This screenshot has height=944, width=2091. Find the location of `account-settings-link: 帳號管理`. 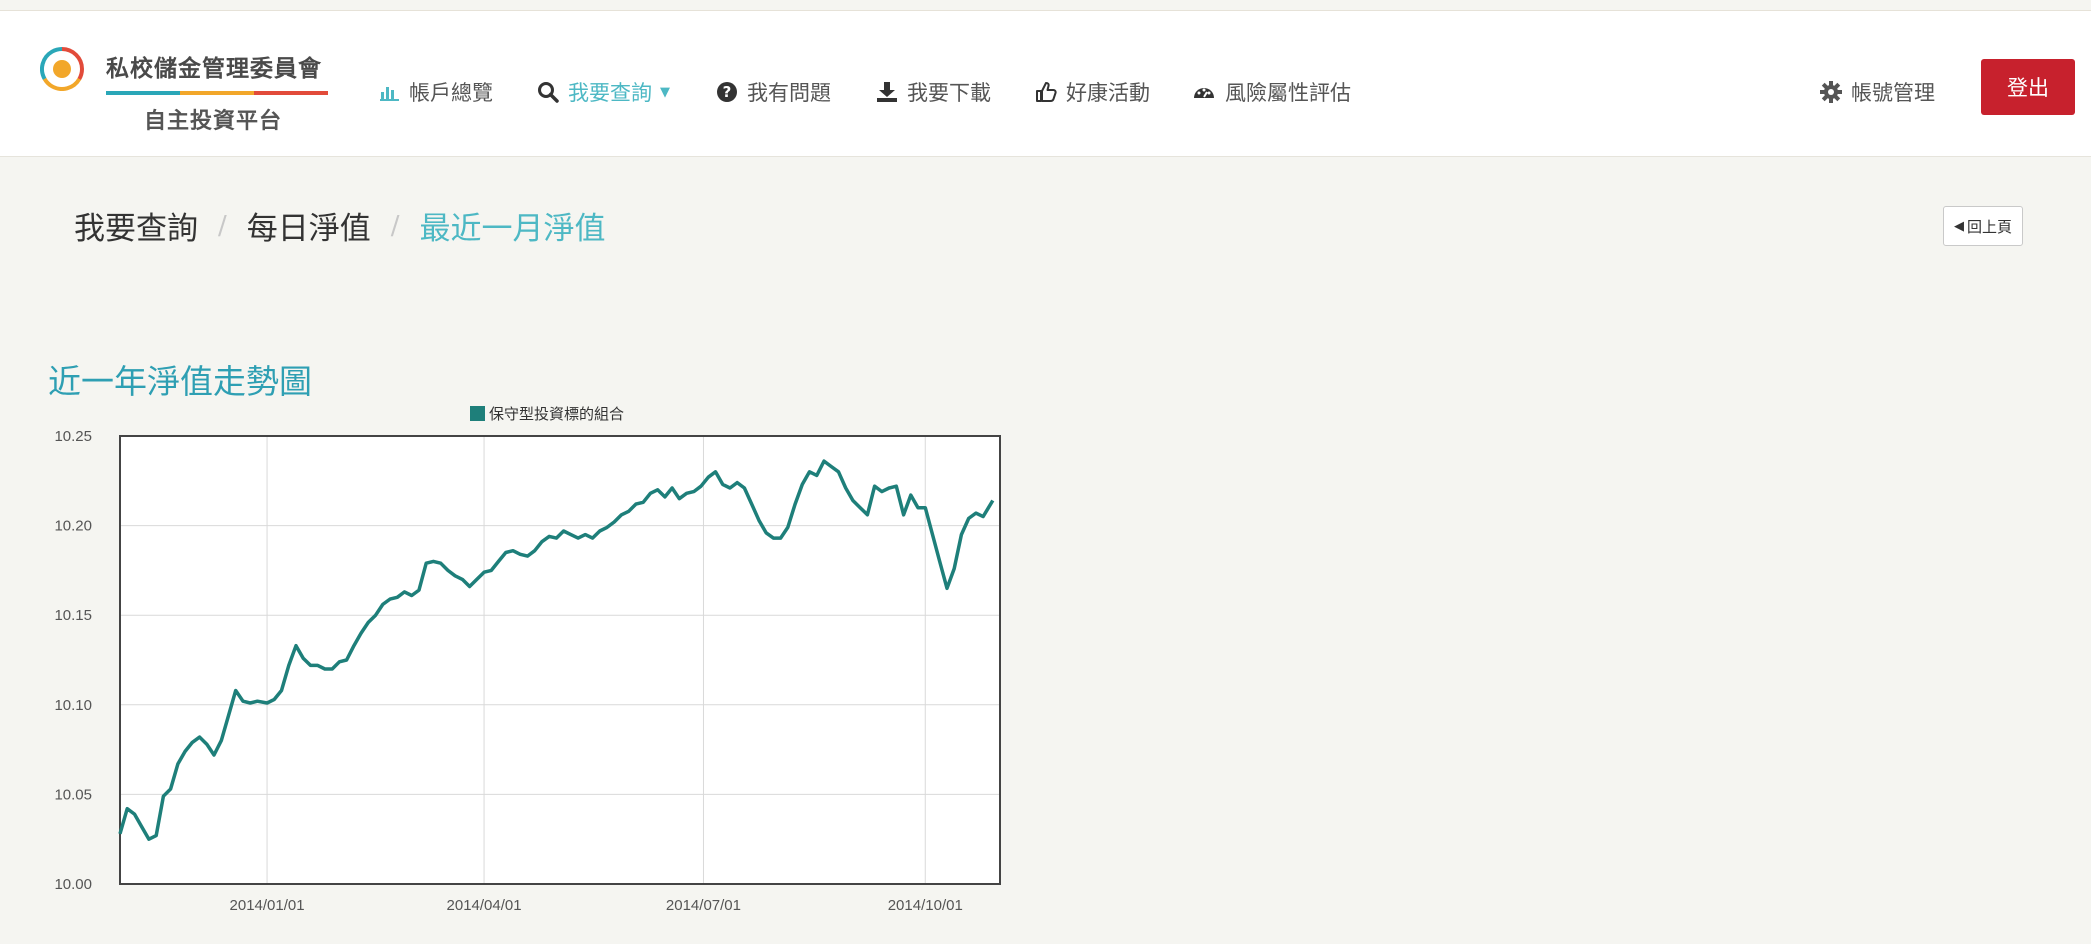

account-settings-link: 帳號管理 is located at coordinates (1877, 92).